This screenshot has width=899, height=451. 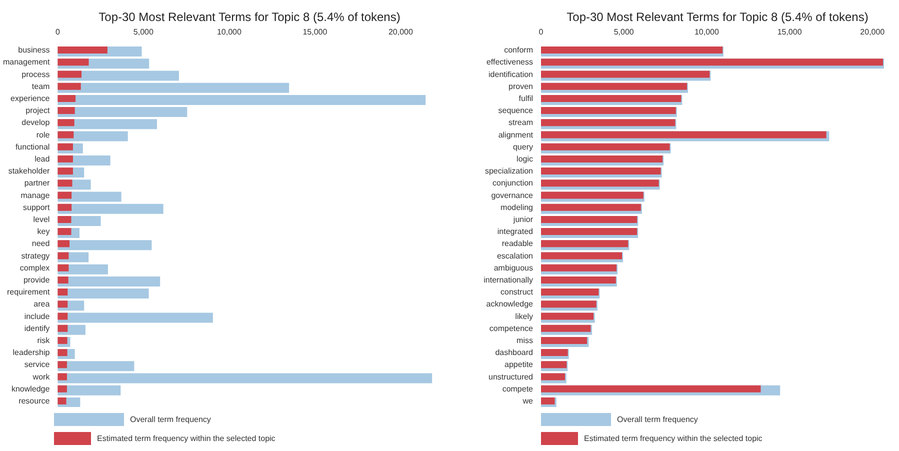 What do you see at coordinates (657, 419) in the screenshot?
I see `text: Overall term frequency` at bounding box center [657, 419].